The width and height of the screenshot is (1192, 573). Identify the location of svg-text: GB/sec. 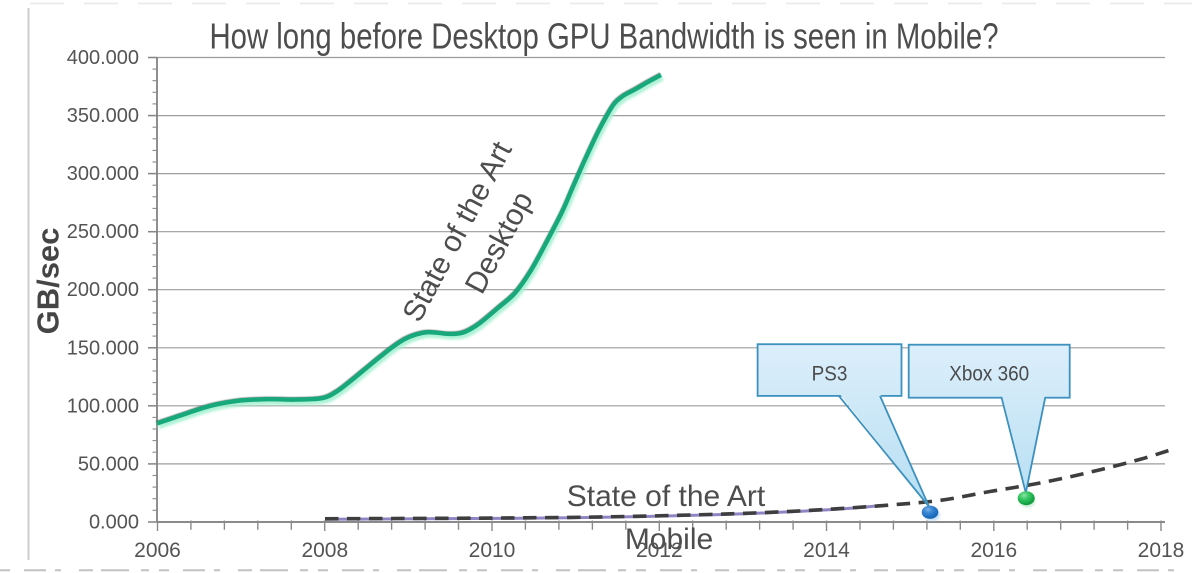
(48, 281).